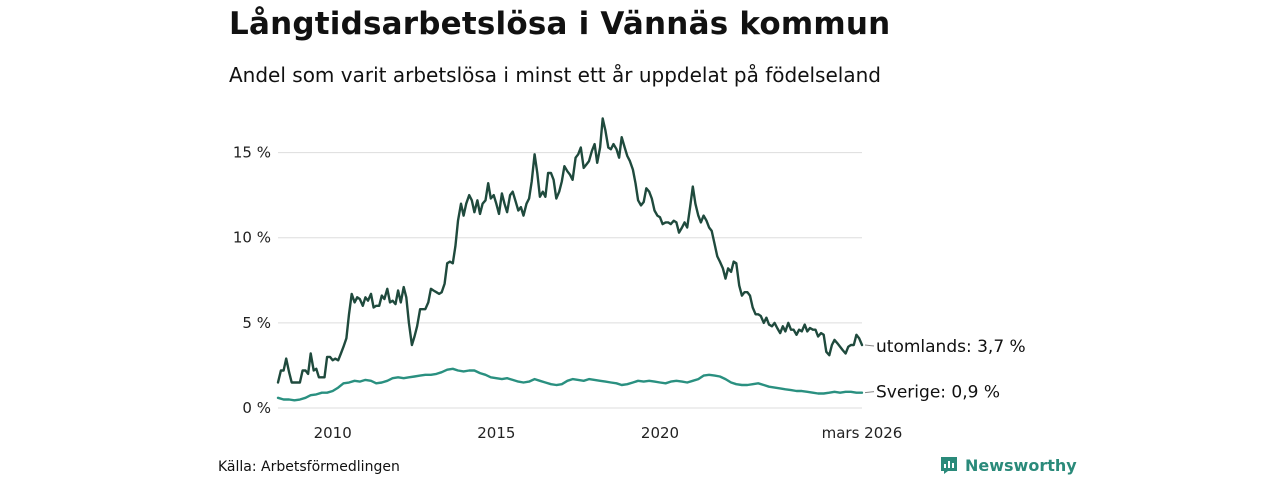  What do you see at coordinates (570, 384) in the screenshot?
I see `series-line-sverige` at bounding box center [570, 384].